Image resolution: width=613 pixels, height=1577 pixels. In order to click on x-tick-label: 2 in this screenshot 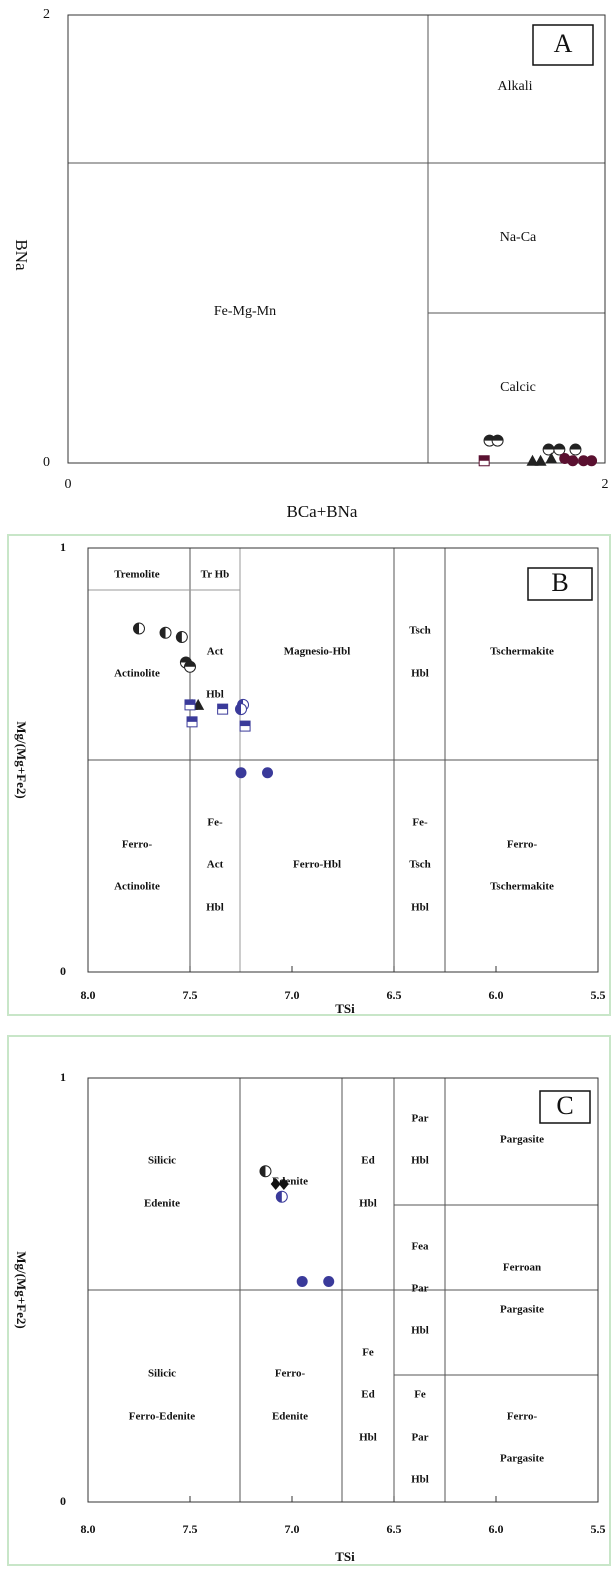, I will do `click(605, 484)`.